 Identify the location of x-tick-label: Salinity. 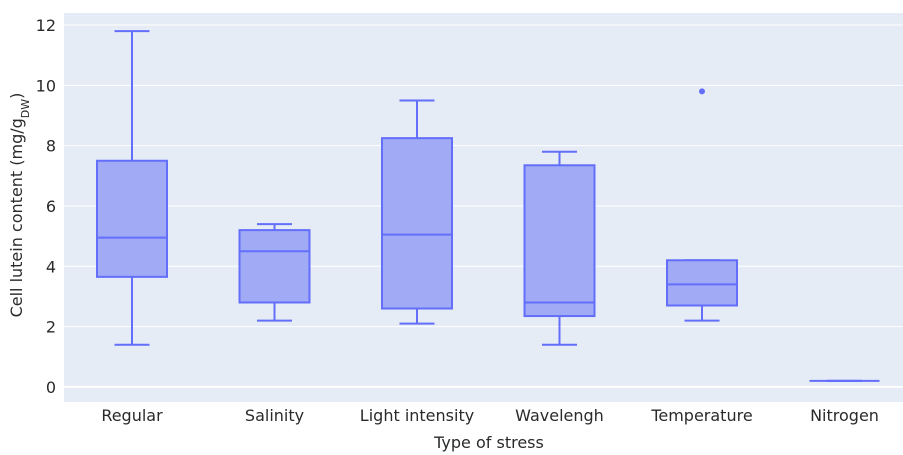
(274, 415).